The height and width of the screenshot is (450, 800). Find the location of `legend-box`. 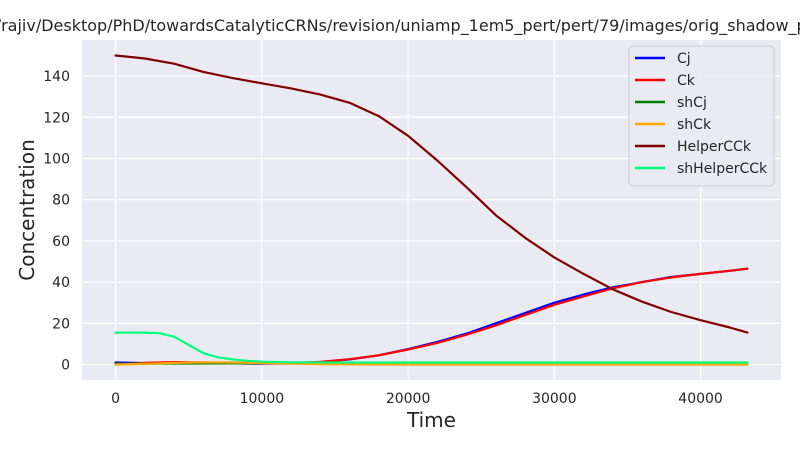

legend-box is located at coordinates (701, 116).